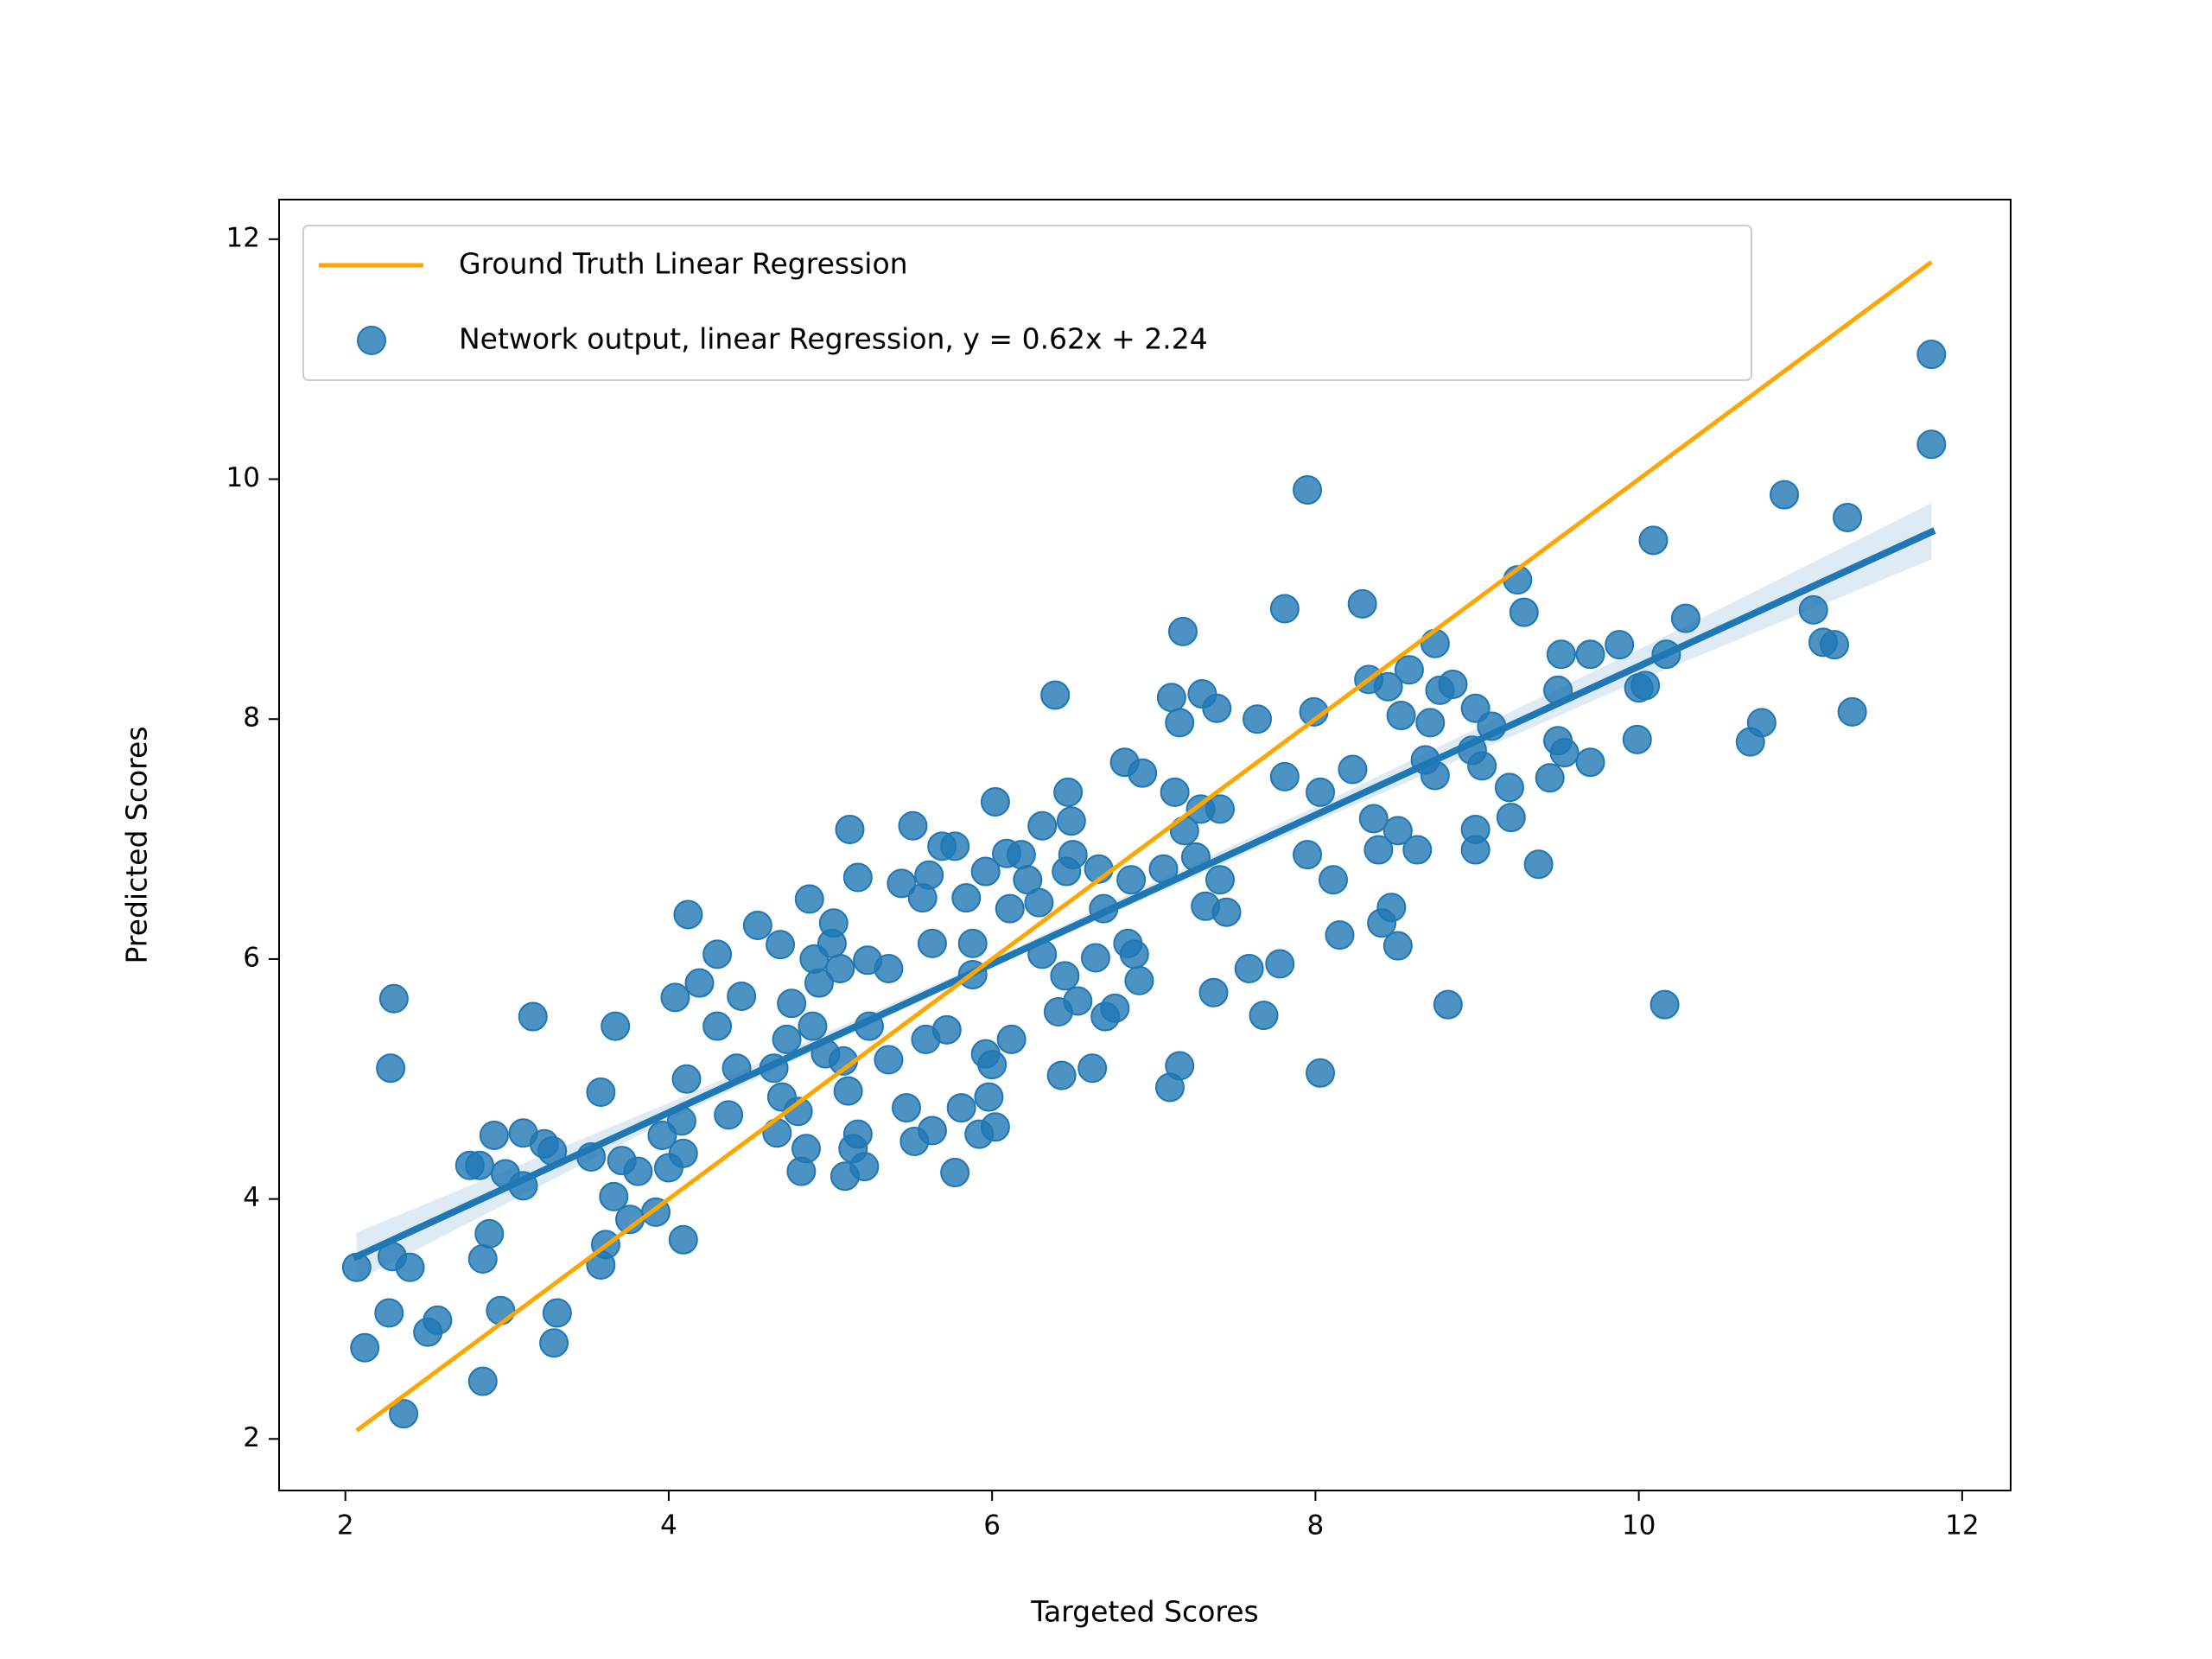  Describe the element at coordinates (251, 957) in the screenshot. I see `y-tick-label: 6` at that location.